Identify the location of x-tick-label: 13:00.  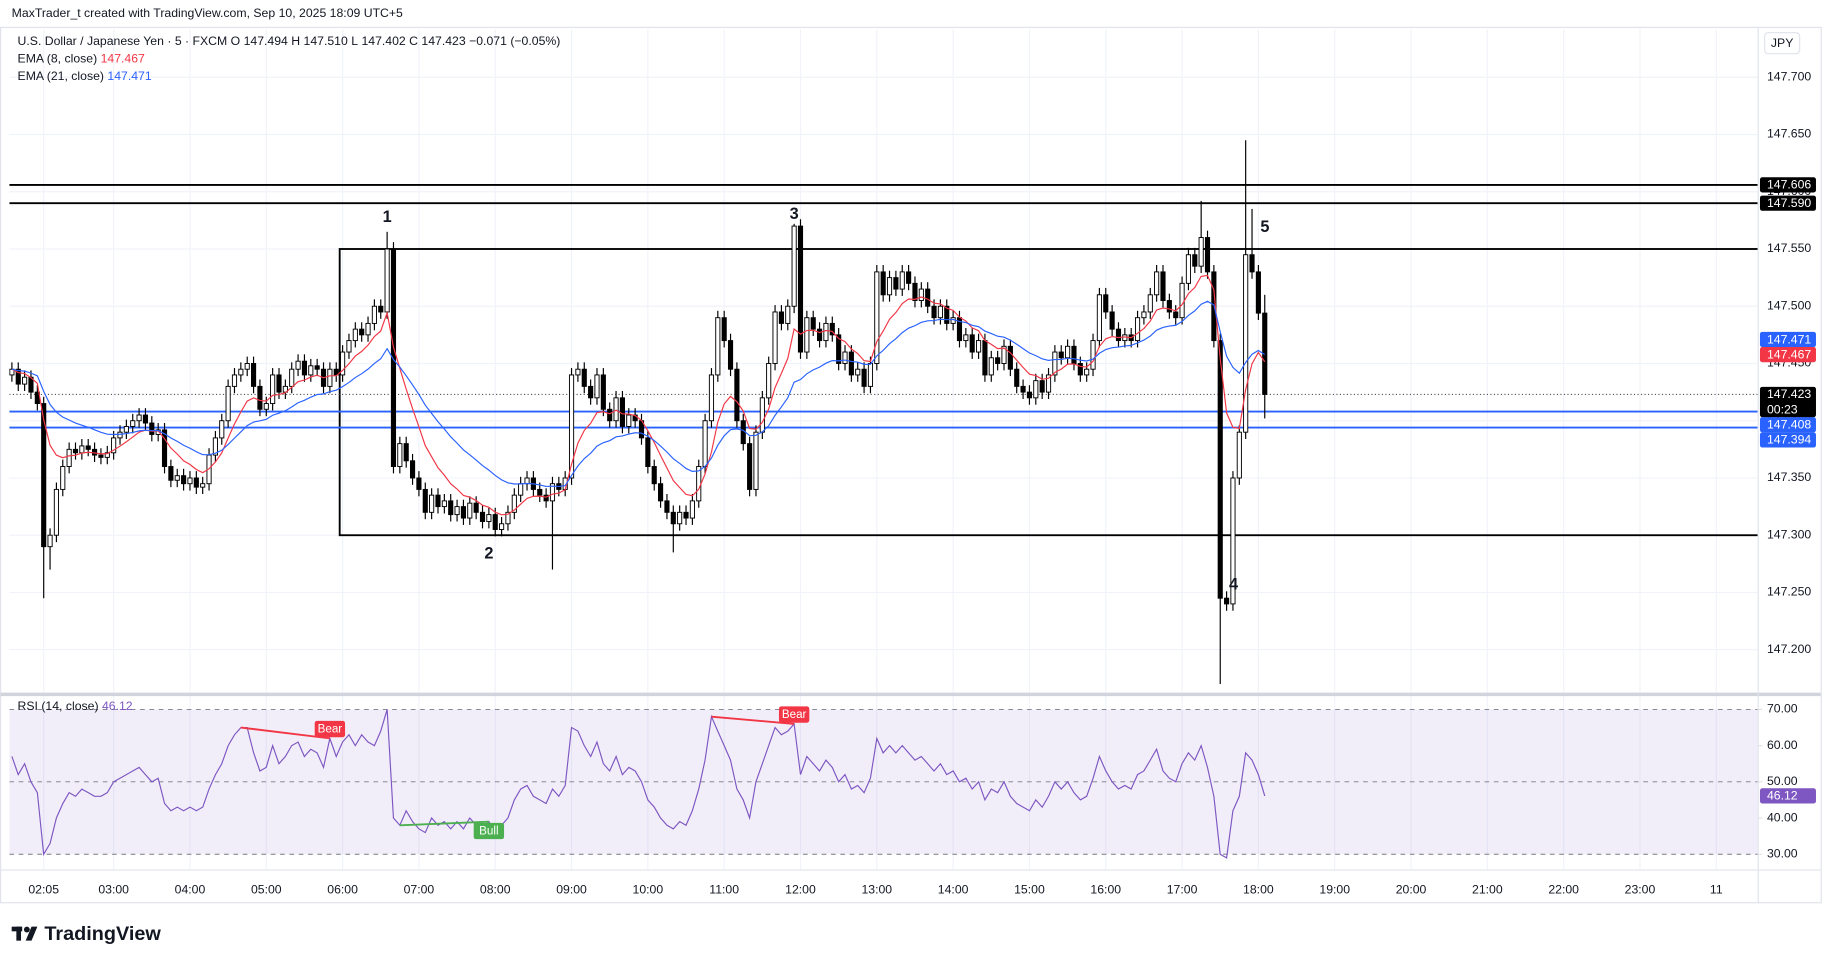
(876, 890).